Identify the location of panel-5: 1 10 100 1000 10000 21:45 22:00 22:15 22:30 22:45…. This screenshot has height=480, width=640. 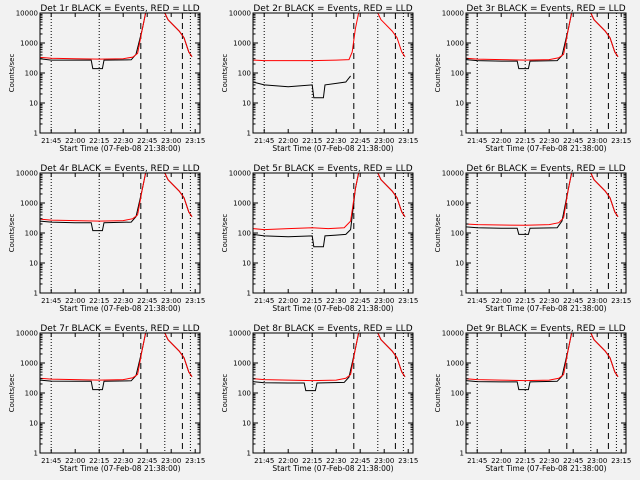
(319, 238).